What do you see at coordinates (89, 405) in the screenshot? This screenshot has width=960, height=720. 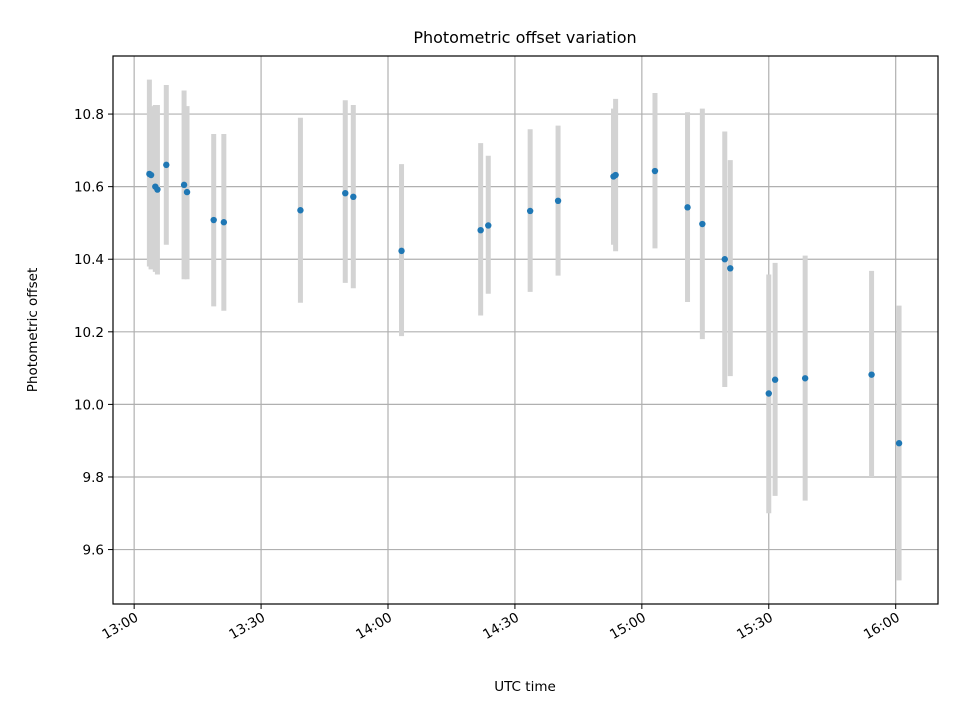 I see `y-tick-label: 10.0` at bounding box center [89, 405].